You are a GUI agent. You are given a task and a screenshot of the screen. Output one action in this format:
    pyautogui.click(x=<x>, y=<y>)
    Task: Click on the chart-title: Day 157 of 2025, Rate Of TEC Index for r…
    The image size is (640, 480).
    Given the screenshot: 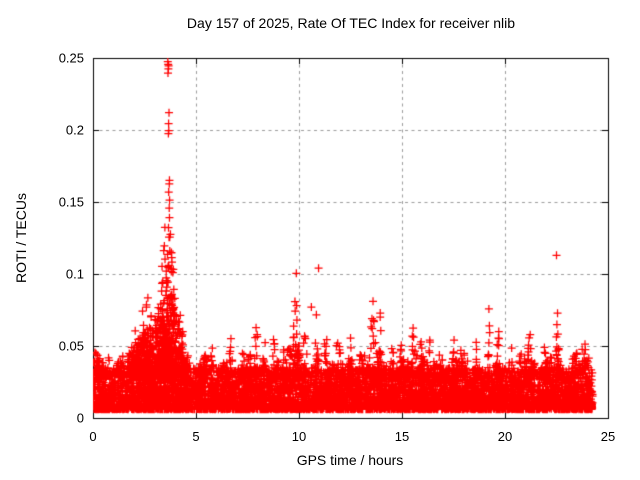 What is the action you would take?
    pyautogui.click(x=351, y=23)
    